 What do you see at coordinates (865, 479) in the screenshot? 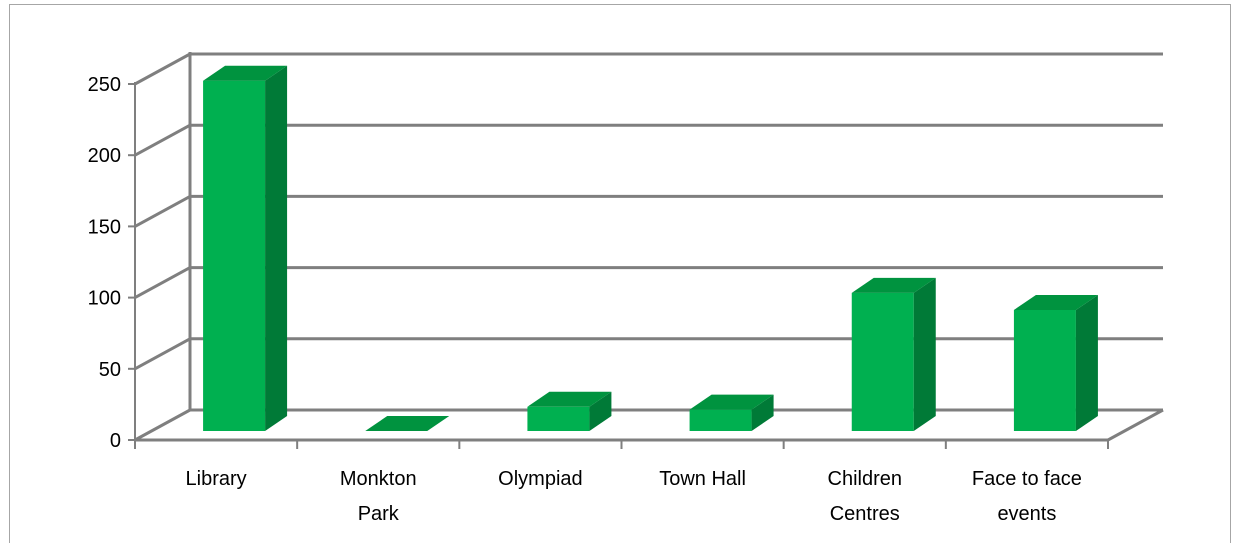
I see `category-label: Children` at bounding box center [865, 479].